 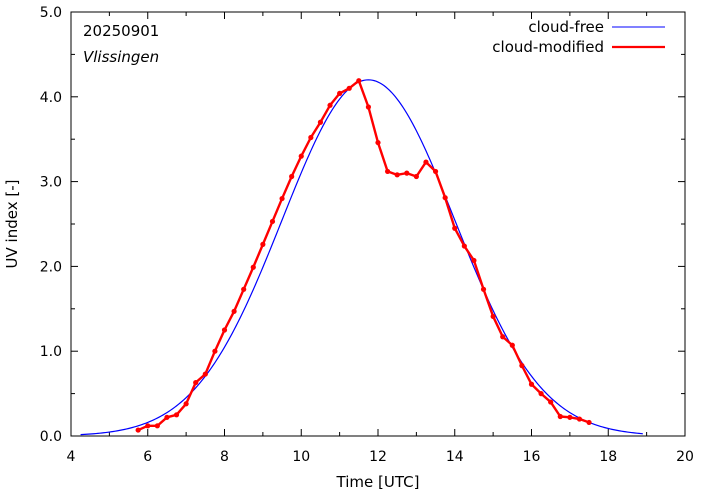 I want to click on x-tick-label: 12, so click(x=378, y=457).